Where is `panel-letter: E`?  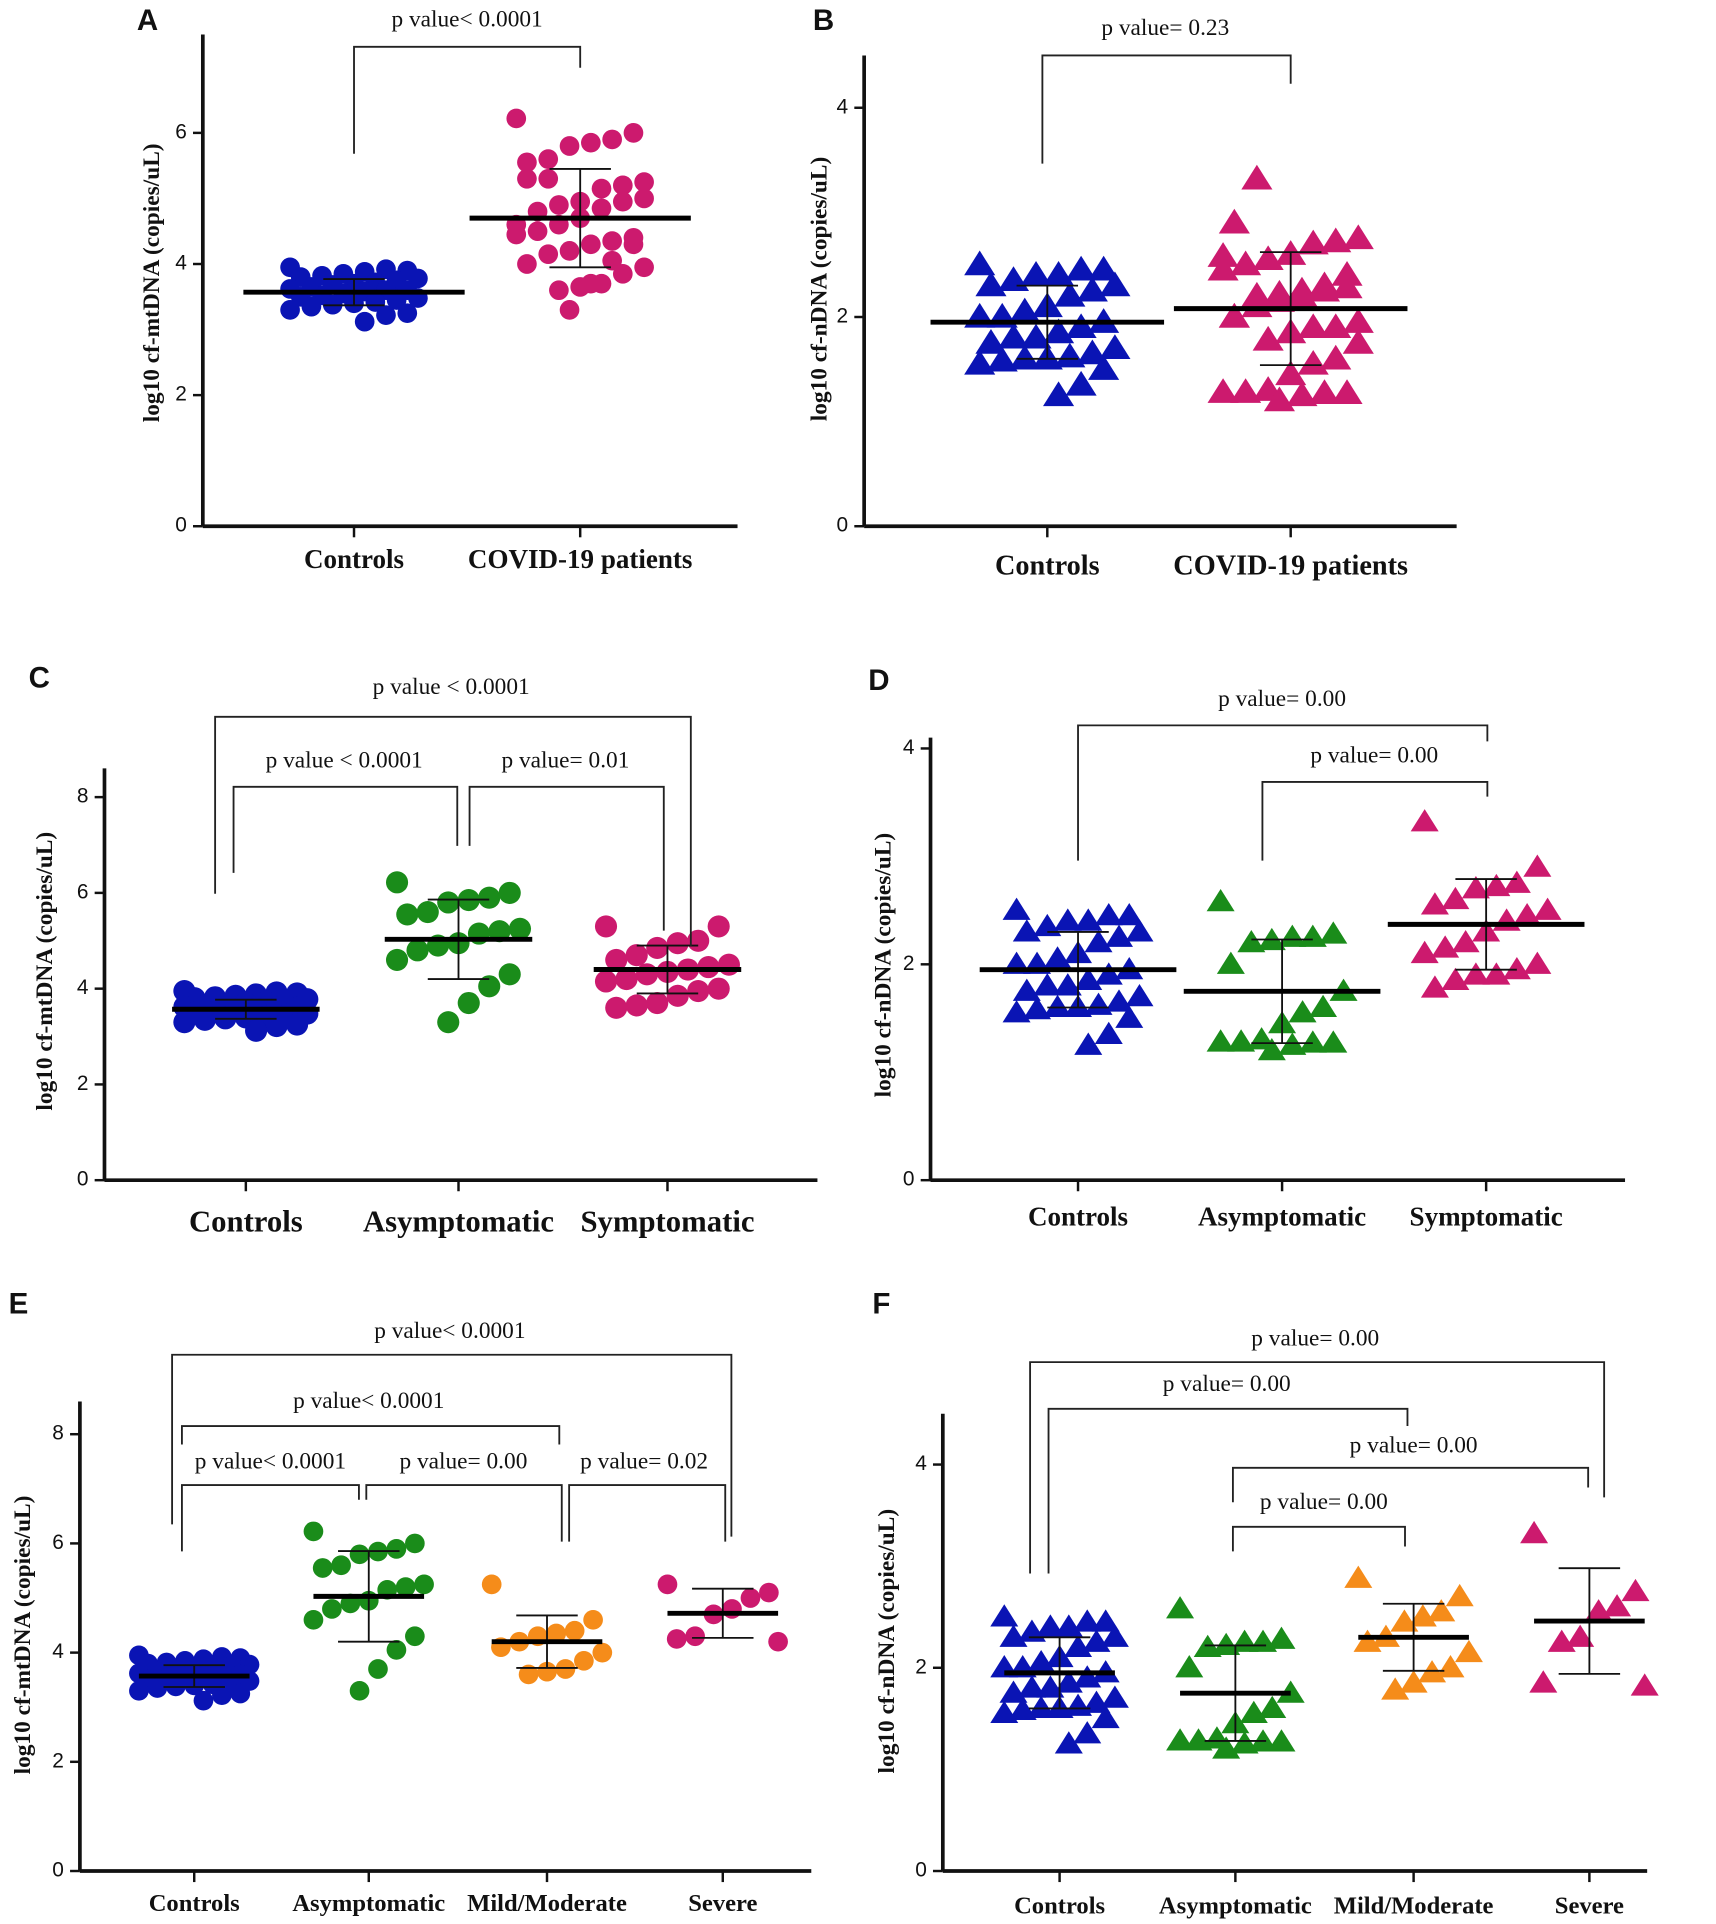
panel-letter: E is located at coordinates (19, 1303).